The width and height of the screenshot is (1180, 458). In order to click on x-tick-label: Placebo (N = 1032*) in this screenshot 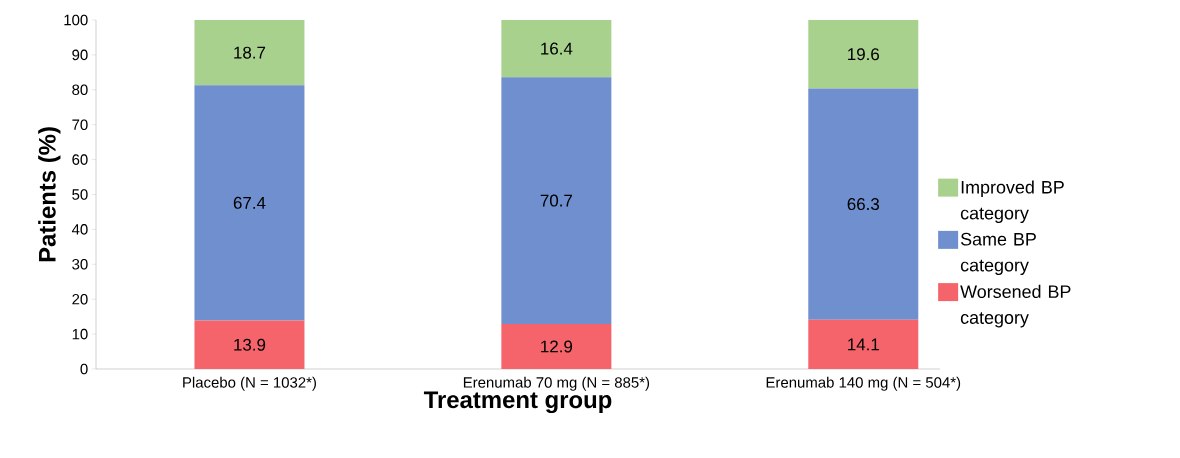, I will do `click(249, 383)`.